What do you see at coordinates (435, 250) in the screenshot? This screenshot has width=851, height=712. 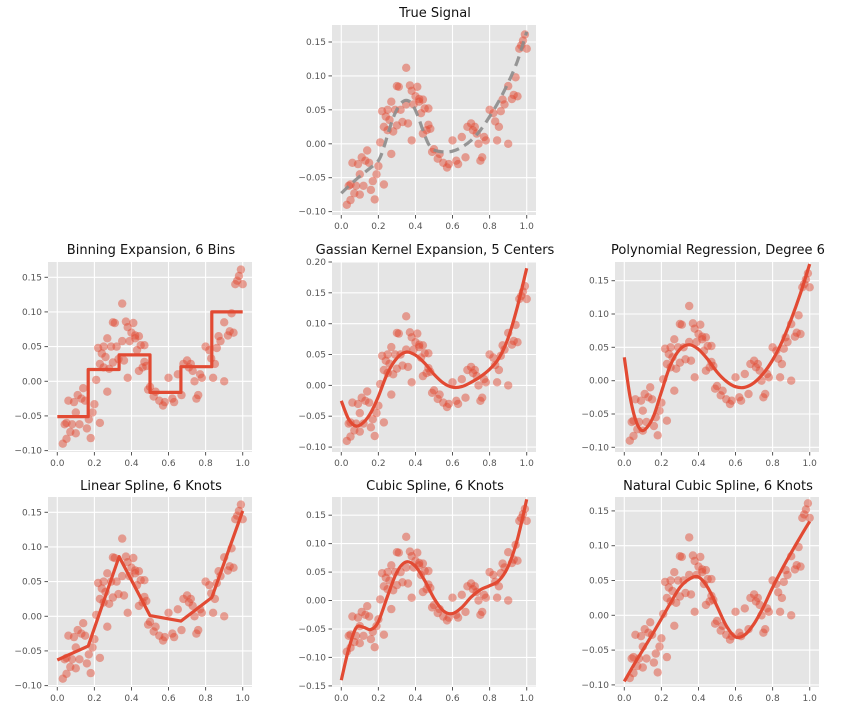 I see `subplot-title: Gassian Kernel Expansion, 5 Centers` at bounding box center [435, 250].